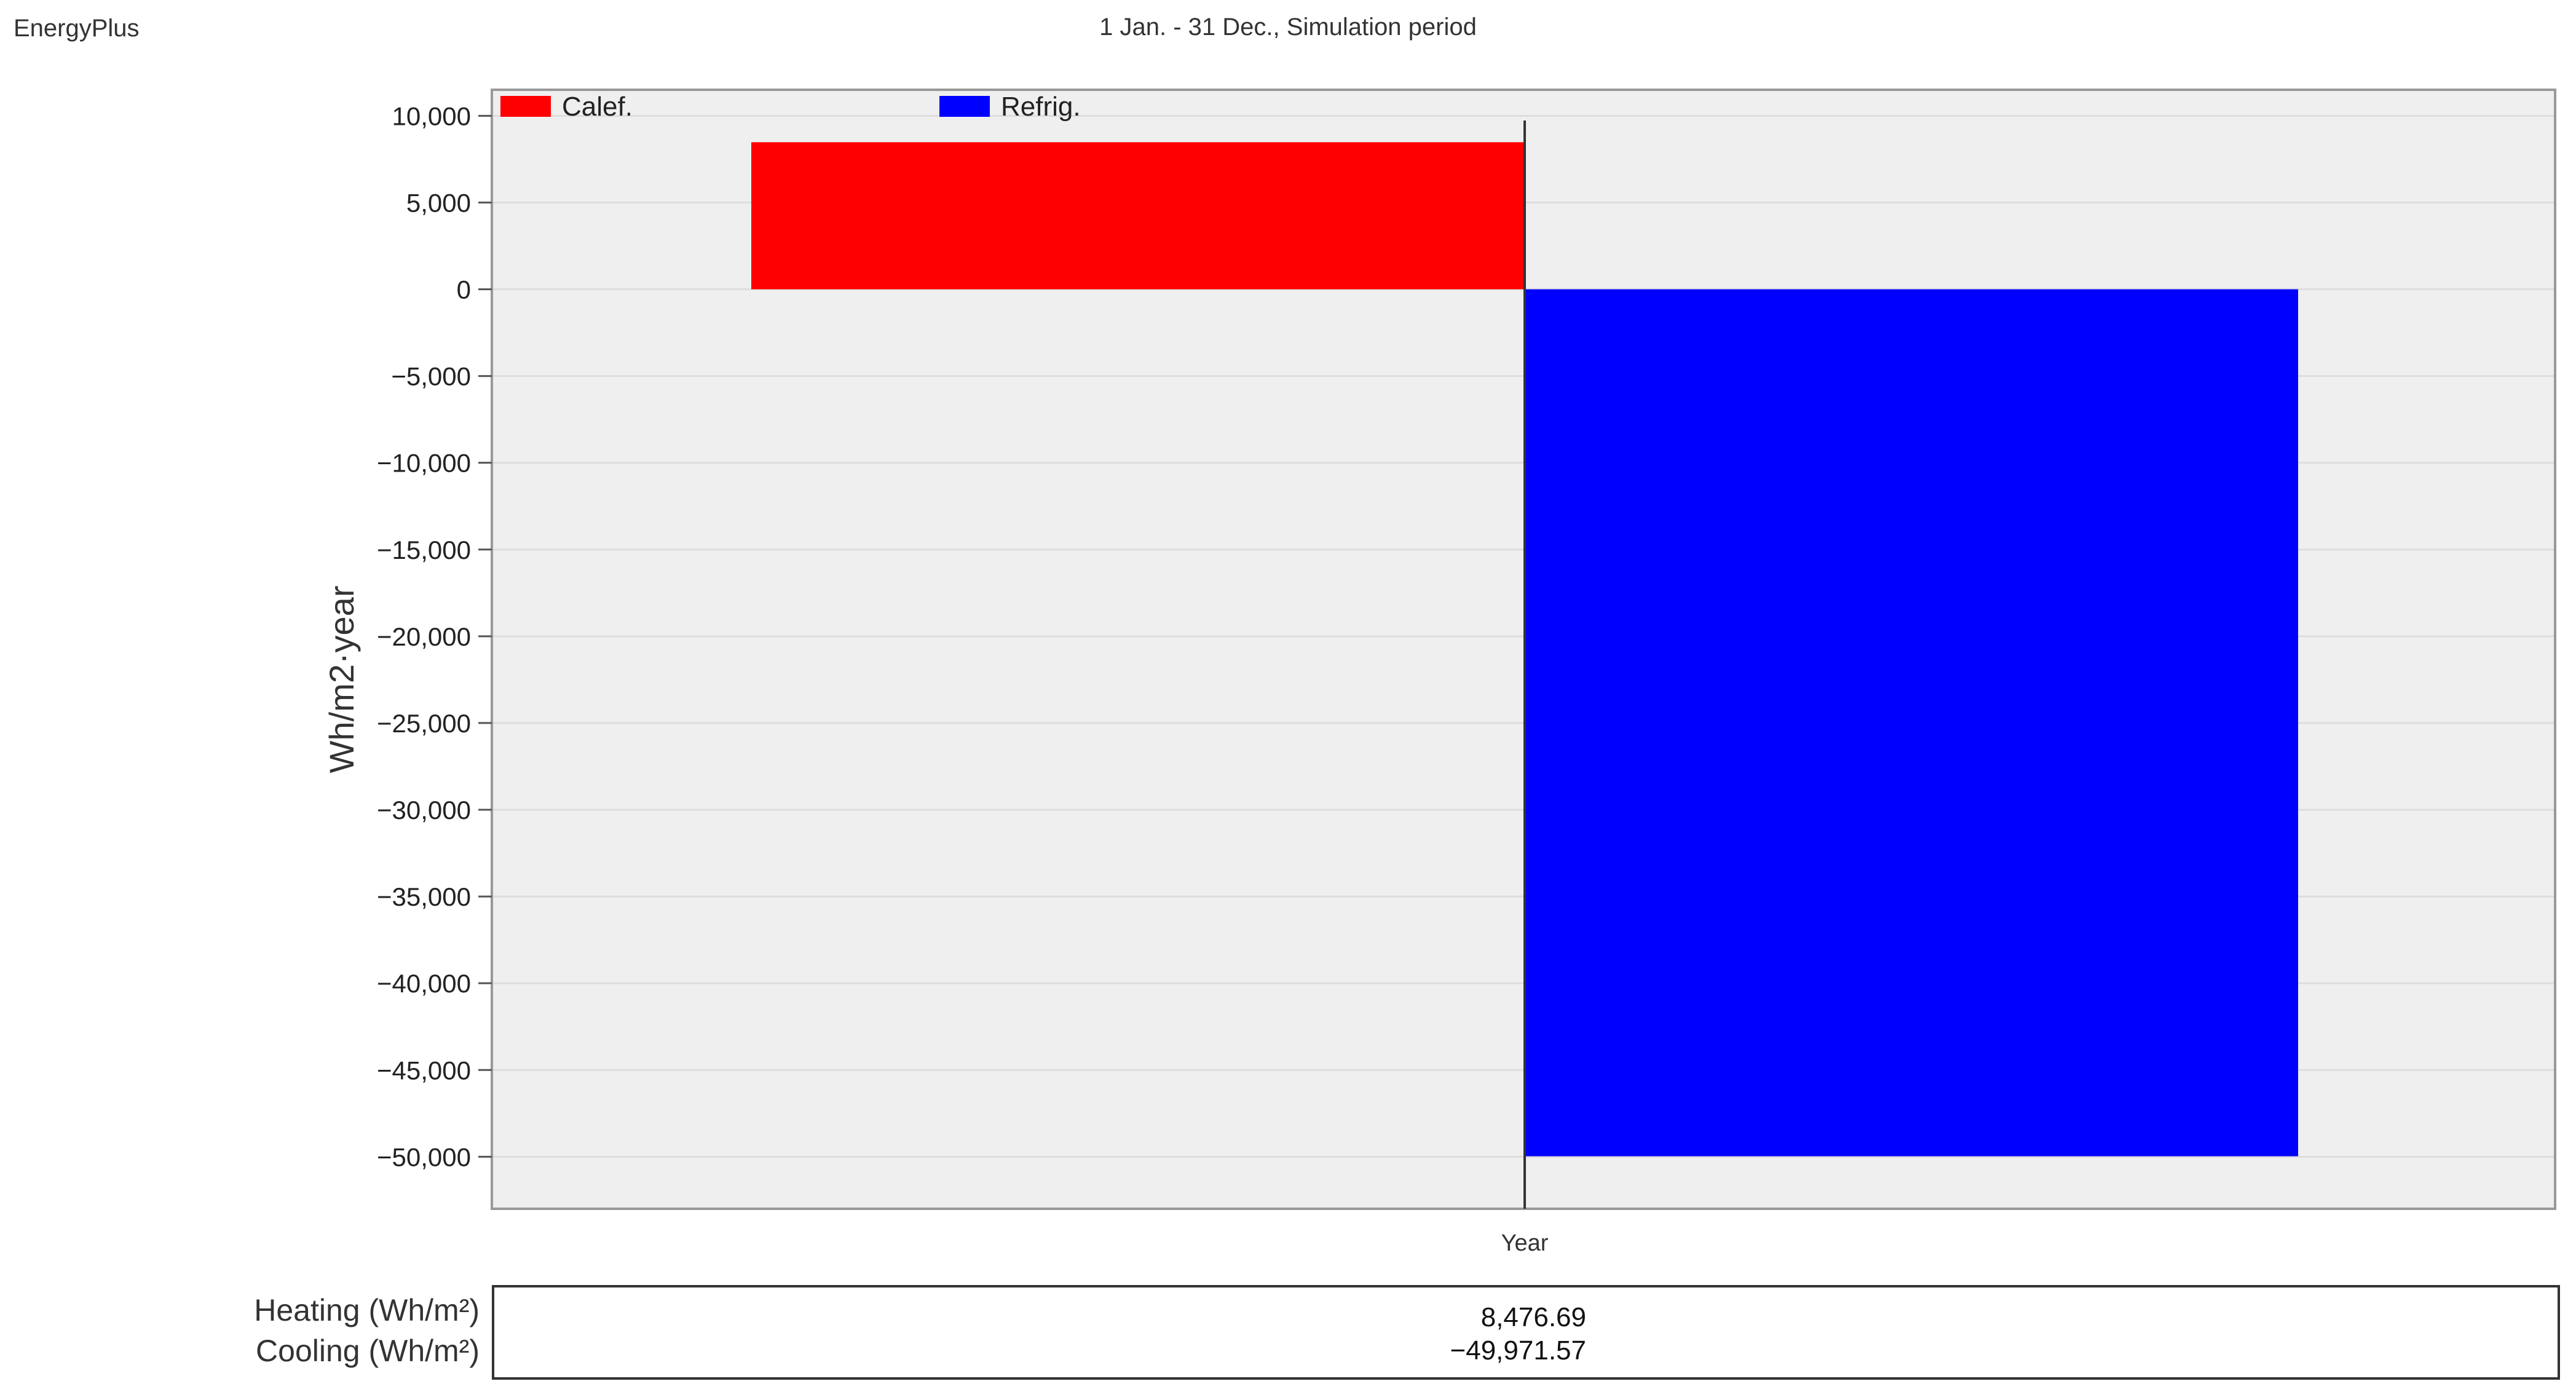 The width and height of the screenshot is (2576, 1400). I want to click on cooling-label: Cooling (Wh/m²), so click(368, 1351).